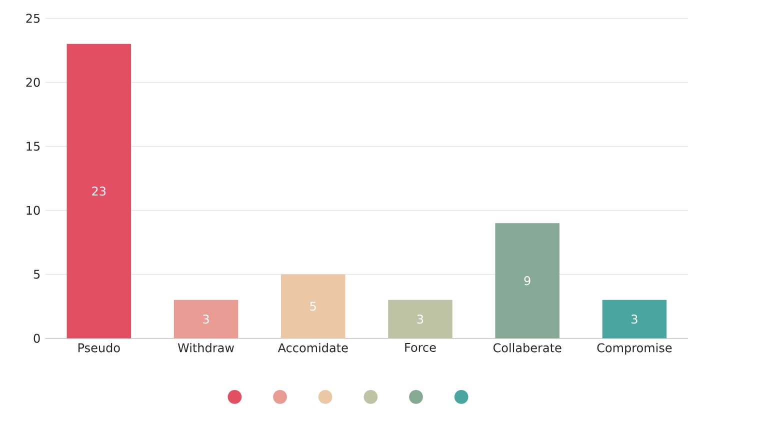  What do you see at coordinates (420, 347) in the screenshot?
I see `x-tick-label: Force` at bounding box center [420, 347].